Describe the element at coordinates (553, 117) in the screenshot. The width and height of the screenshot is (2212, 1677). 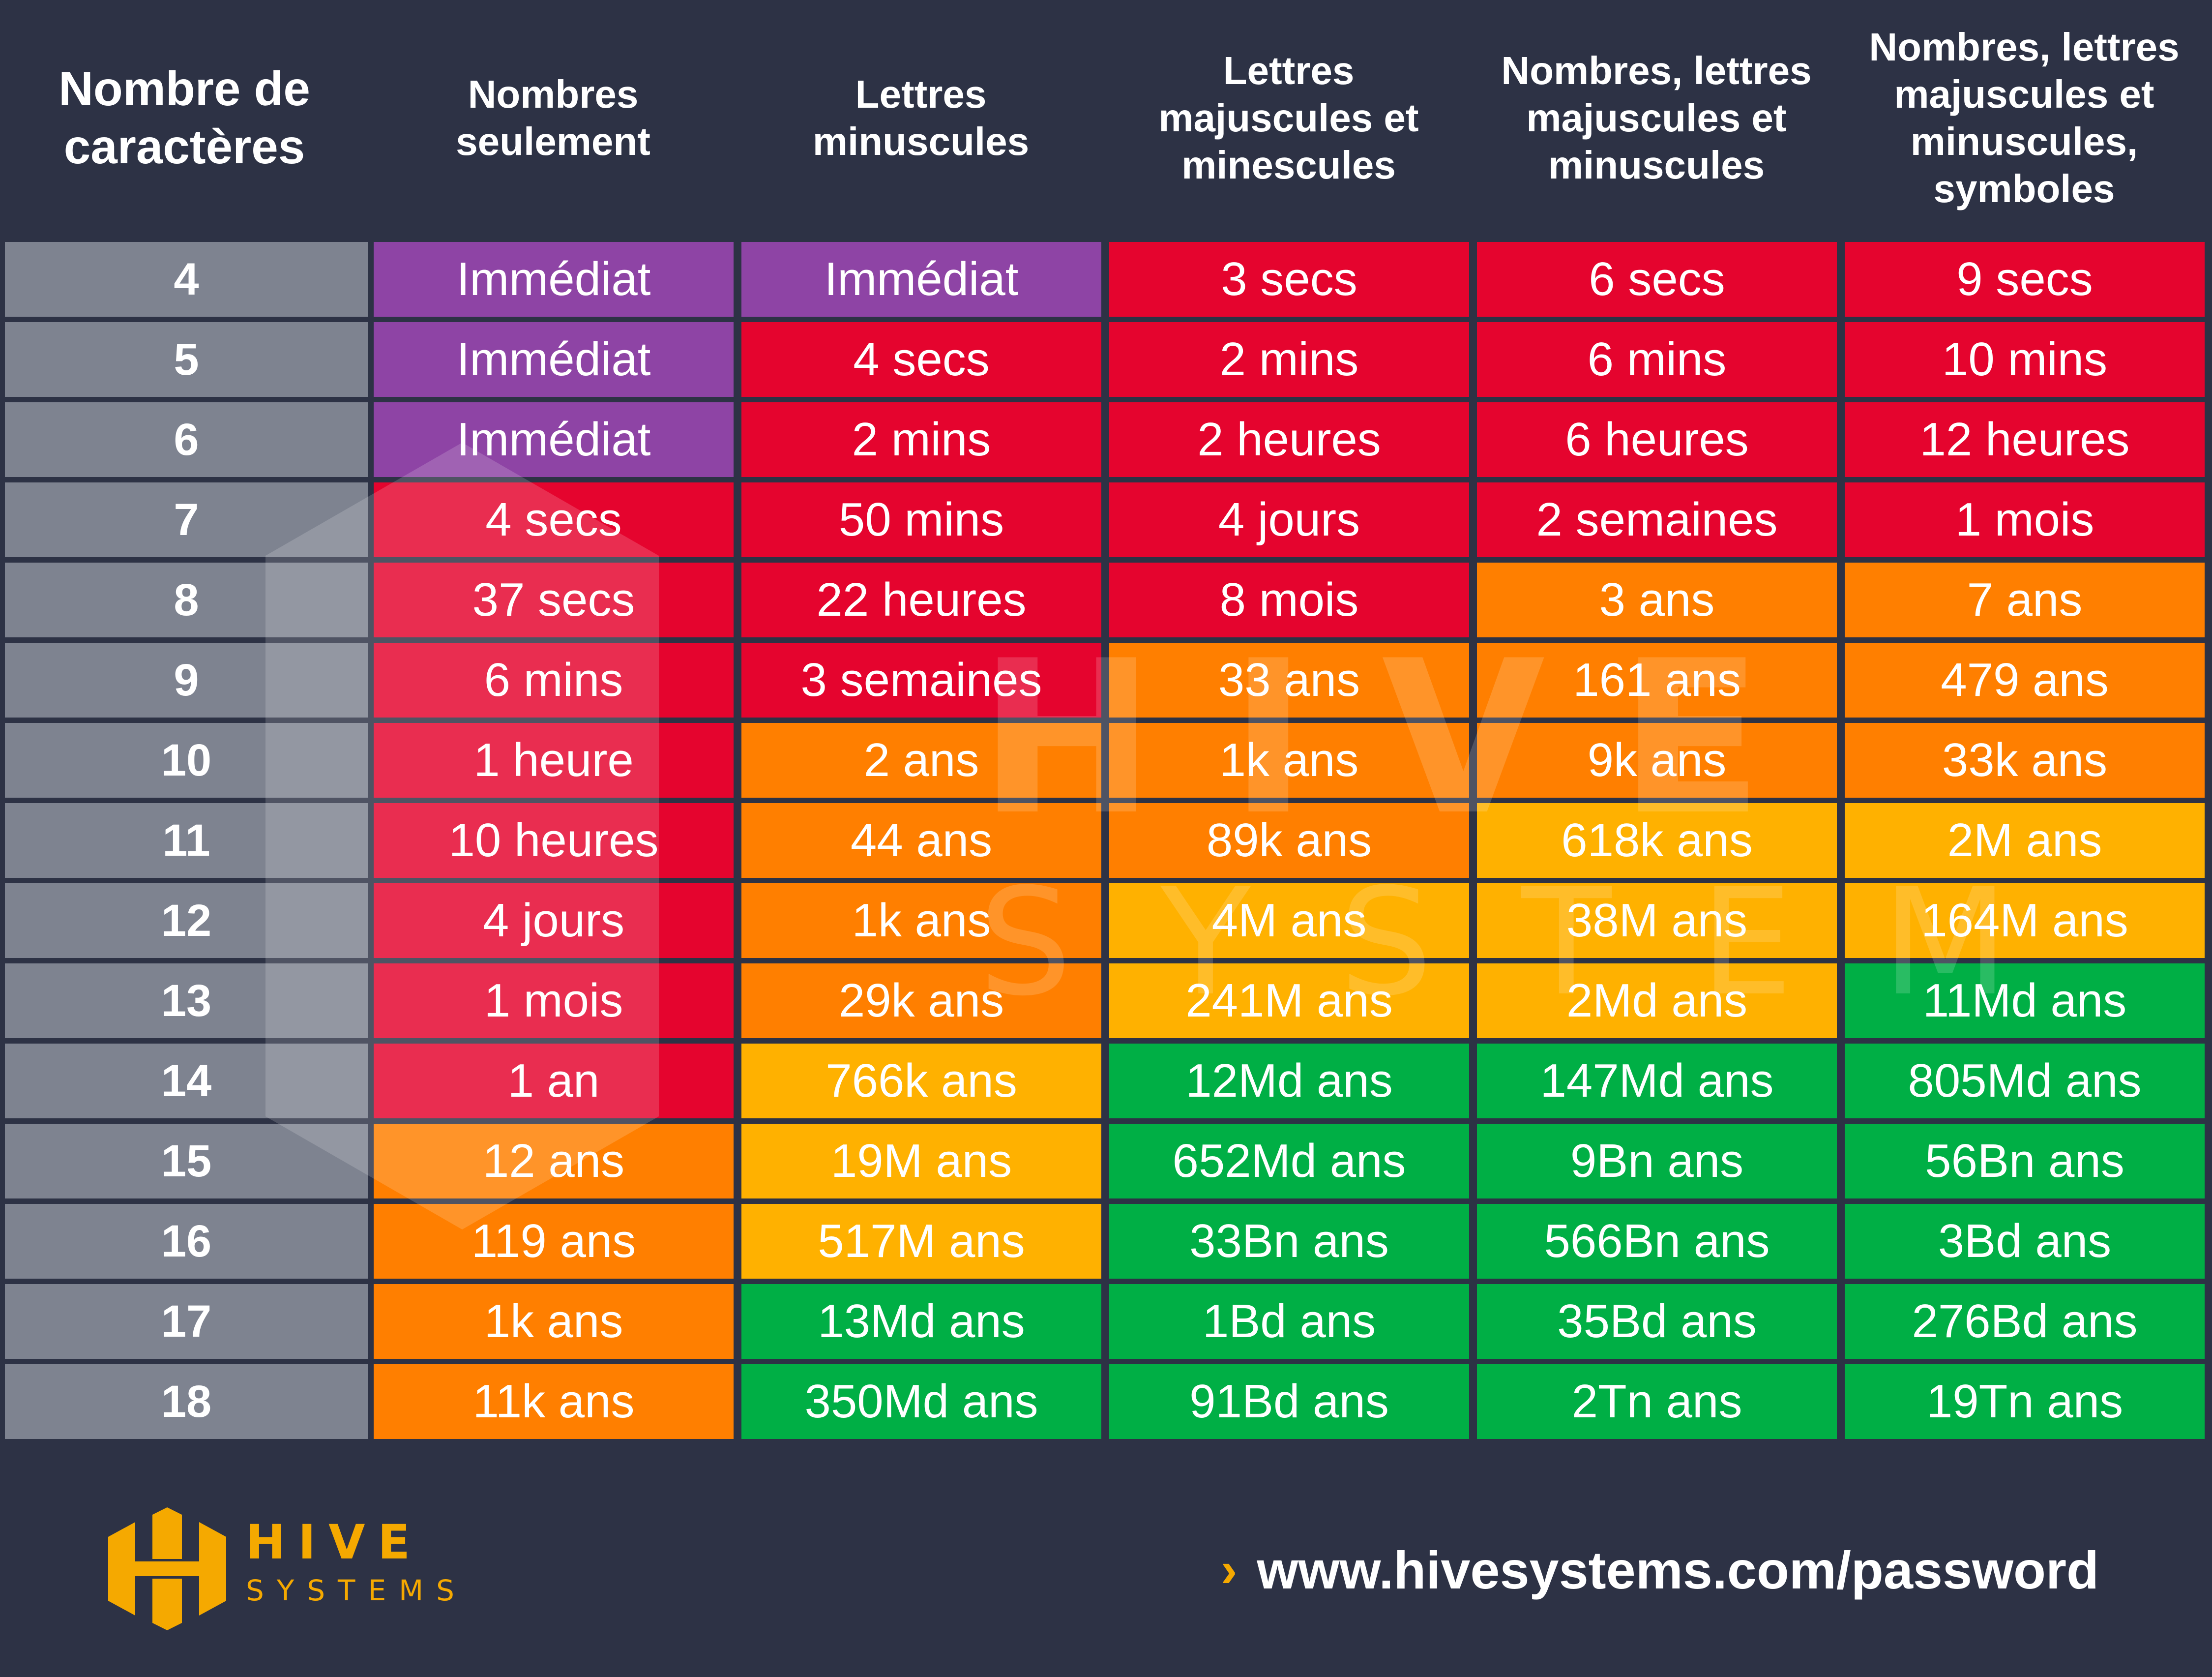
I see `header-numbers-only: Nombres seulement` at that location.